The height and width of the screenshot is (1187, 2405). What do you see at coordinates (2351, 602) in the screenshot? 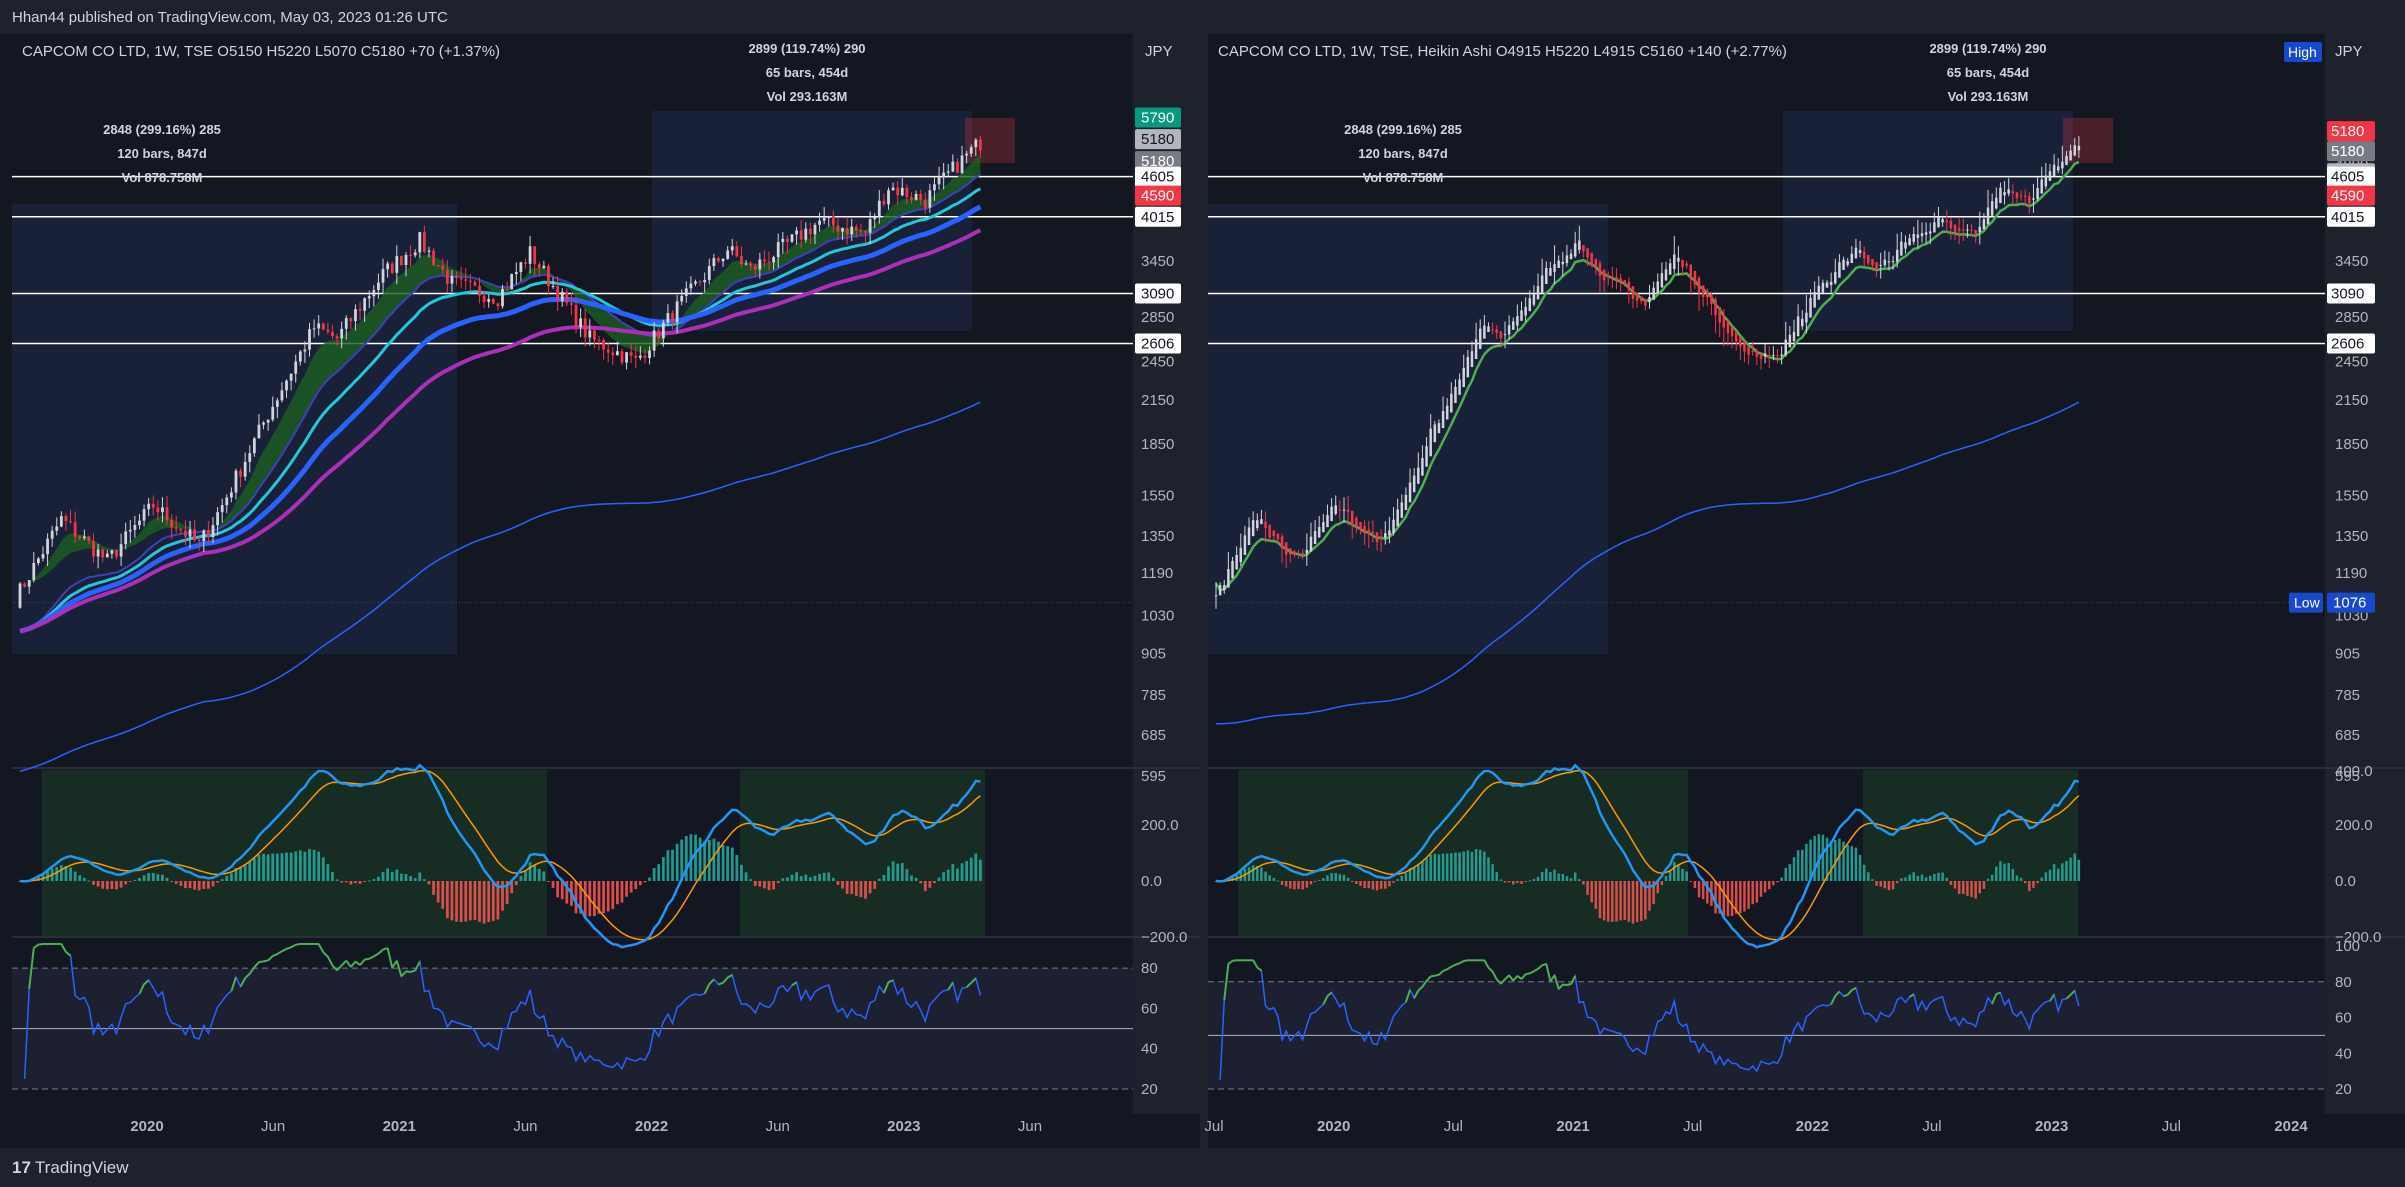
I see `low-value-badge` at bounding box center [2351, 602].